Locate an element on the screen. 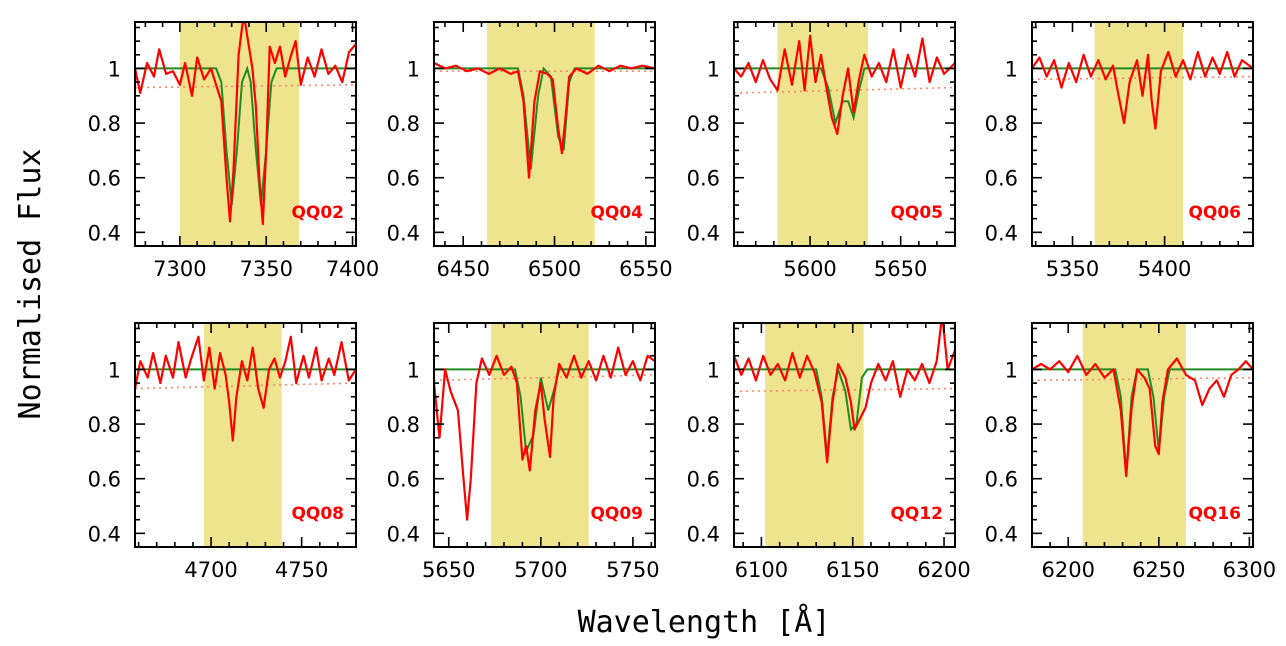 This screenshot has height=646, width=1286. panel-label: QQ12 is located at coordinates (916, 514).